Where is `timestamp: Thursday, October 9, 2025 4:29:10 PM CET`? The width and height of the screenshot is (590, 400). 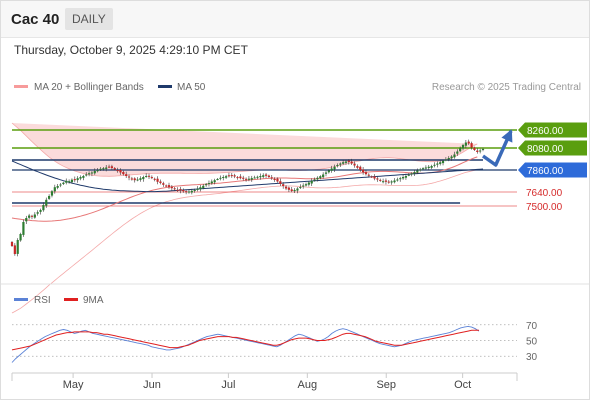
timestamp: Thursday, October 9, 2025 4:29:10 PM CET is located at coordinates (131, 50).